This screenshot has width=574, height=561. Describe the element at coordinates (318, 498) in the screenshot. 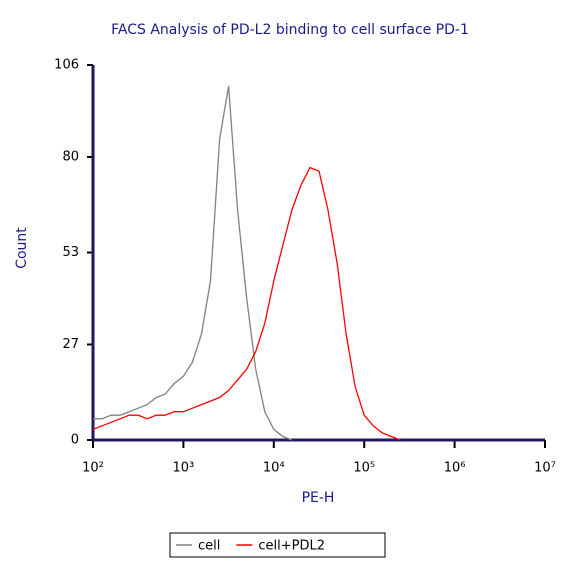

I see `x-axis-label: PE-H` at that location.